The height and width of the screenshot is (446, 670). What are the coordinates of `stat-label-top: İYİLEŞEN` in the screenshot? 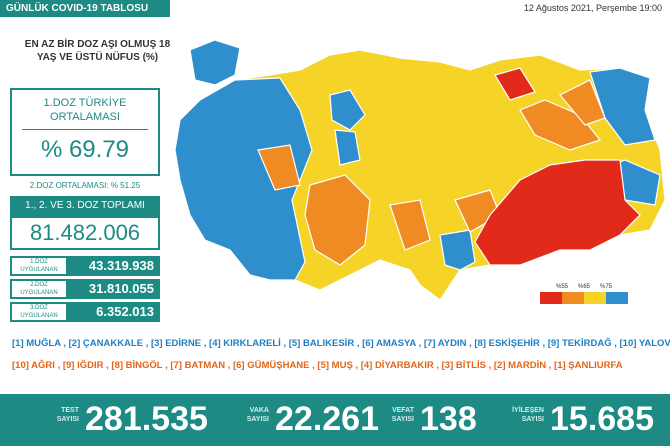 It's located at (528, 410).